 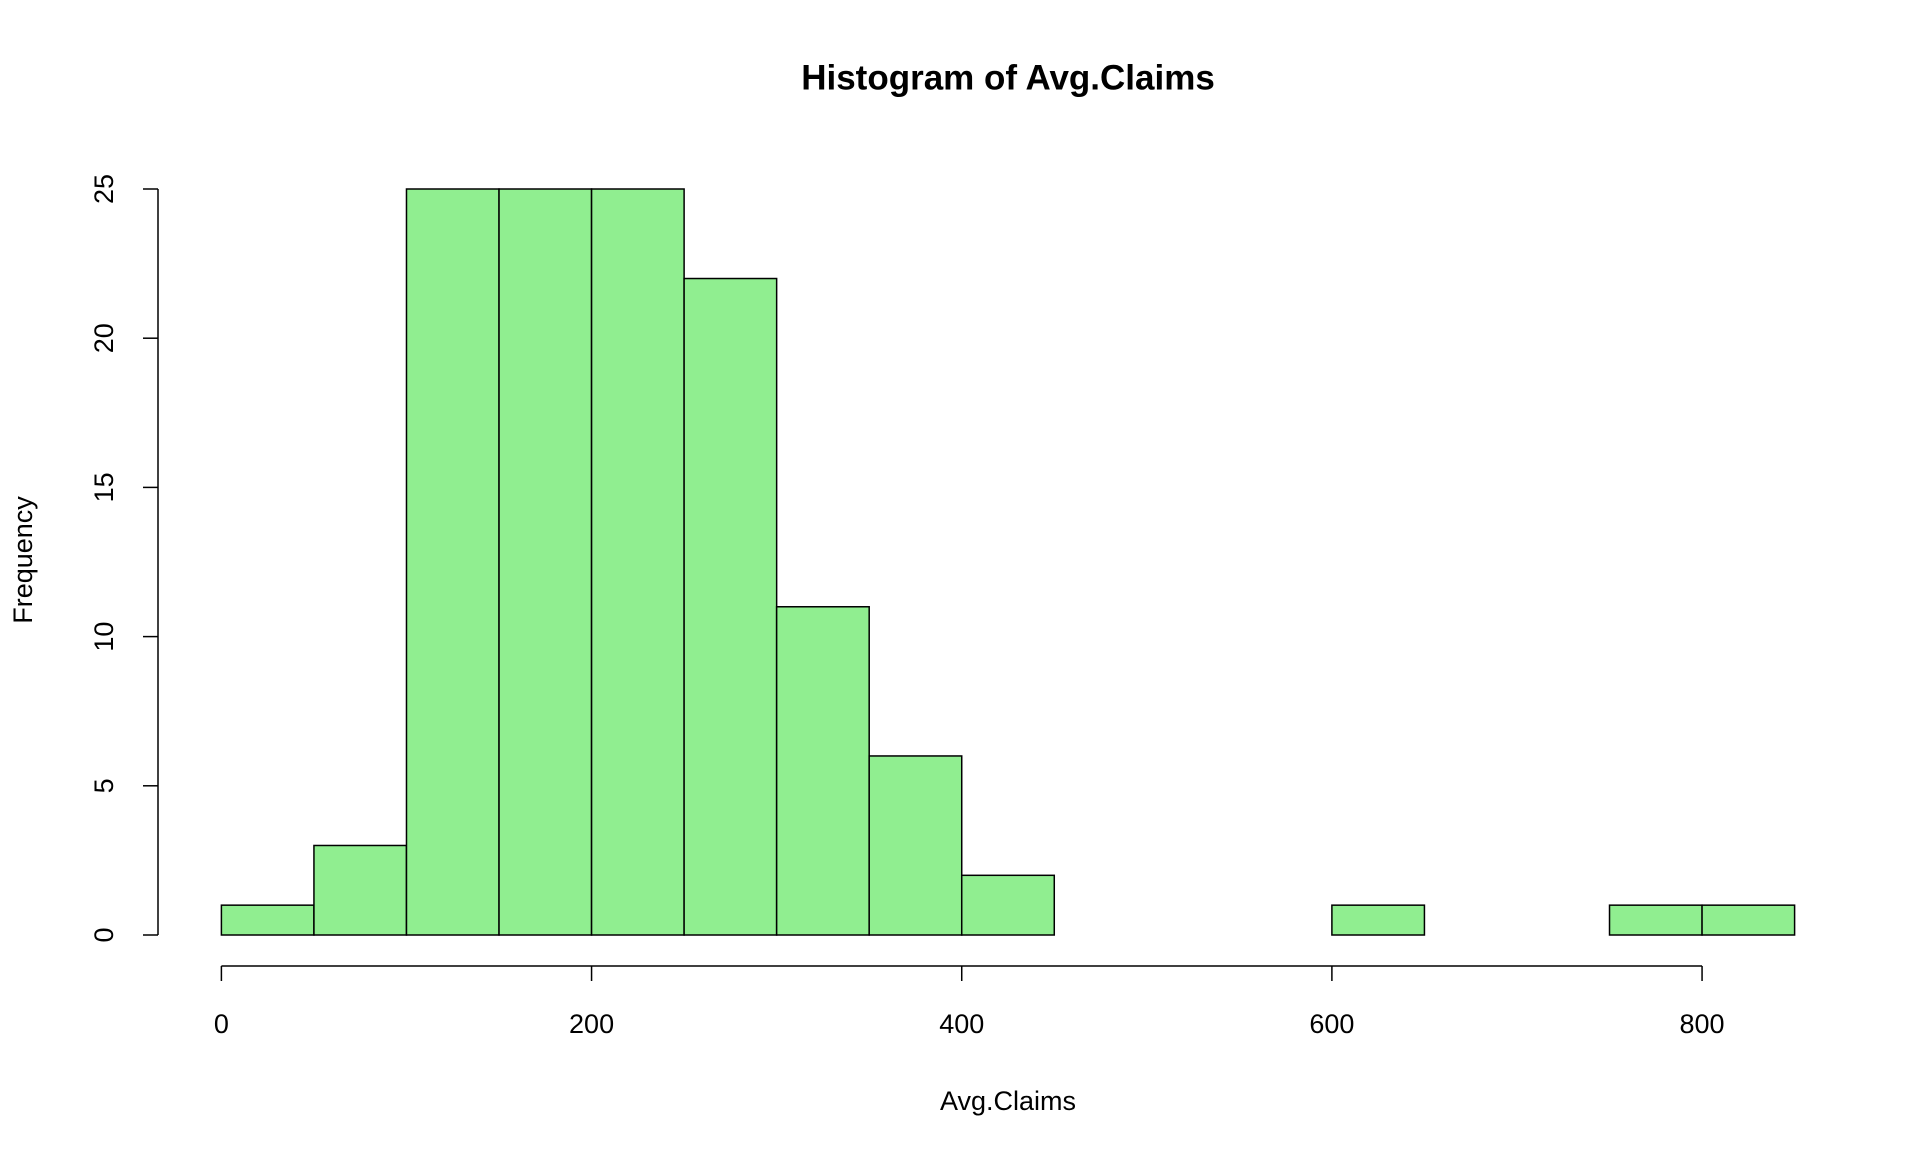 What do you see at coordinates (1702, 1024) in the screenshot?
I see `x-tick-label: 800` at bounding box center [1702, 1024].